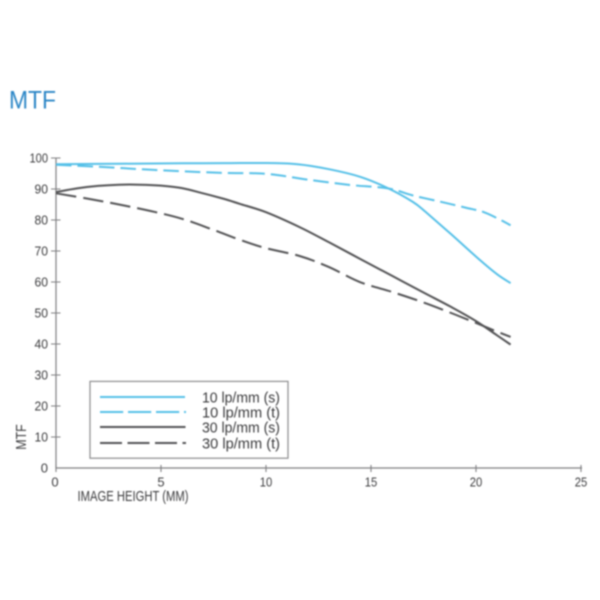 This screenshot has width=600, height=600. What do you see at coordinates (160, 481) in the screenshot?
I see `svg-text: 5` at bounding box center [160, 481].